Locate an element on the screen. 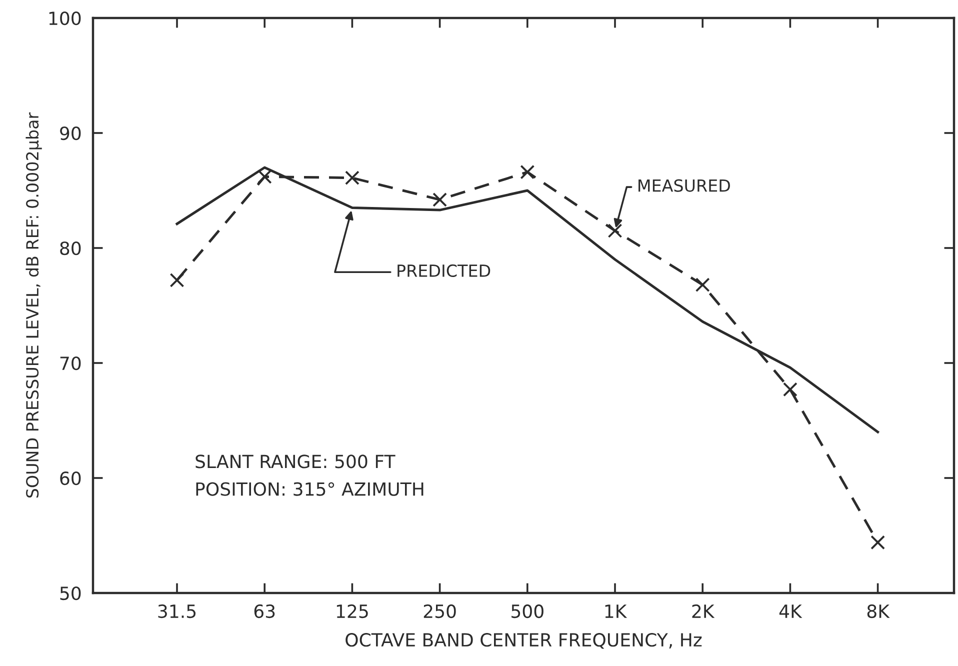 The height and width of the screenshot is (666, 958). x-tick-label: 125 is located at coordinates (352, 611).